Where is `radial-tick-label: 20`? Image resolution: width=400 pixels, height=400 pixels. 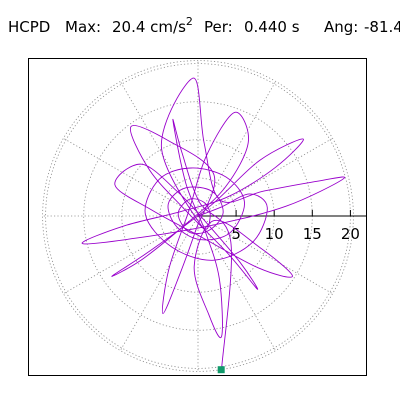
radial-tick-label: 20 is located at coordinates (350, 234).